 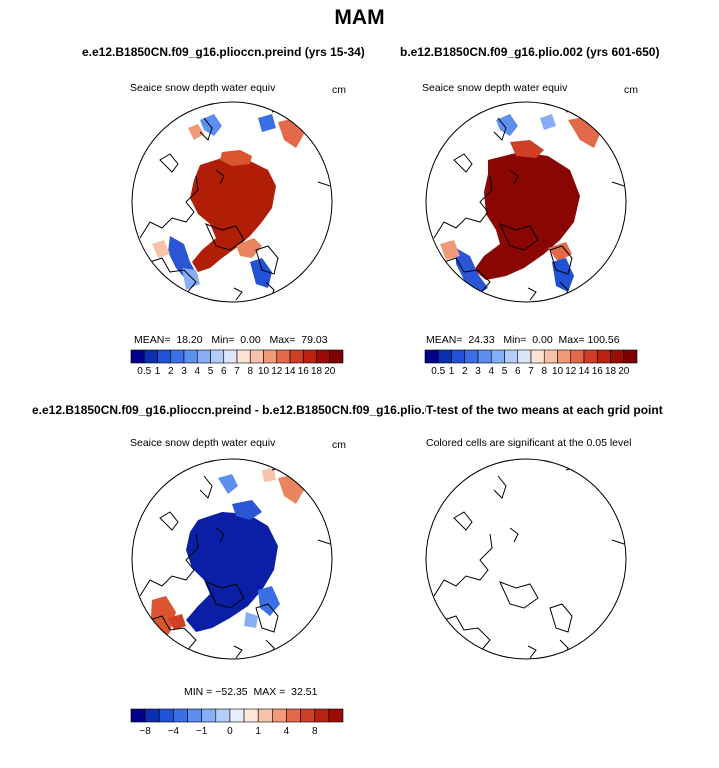 What do you see at coordinates (290, 371) in the screenshot?
I see `colorbar-tick-label: 14` at bounding box center [290, 371].